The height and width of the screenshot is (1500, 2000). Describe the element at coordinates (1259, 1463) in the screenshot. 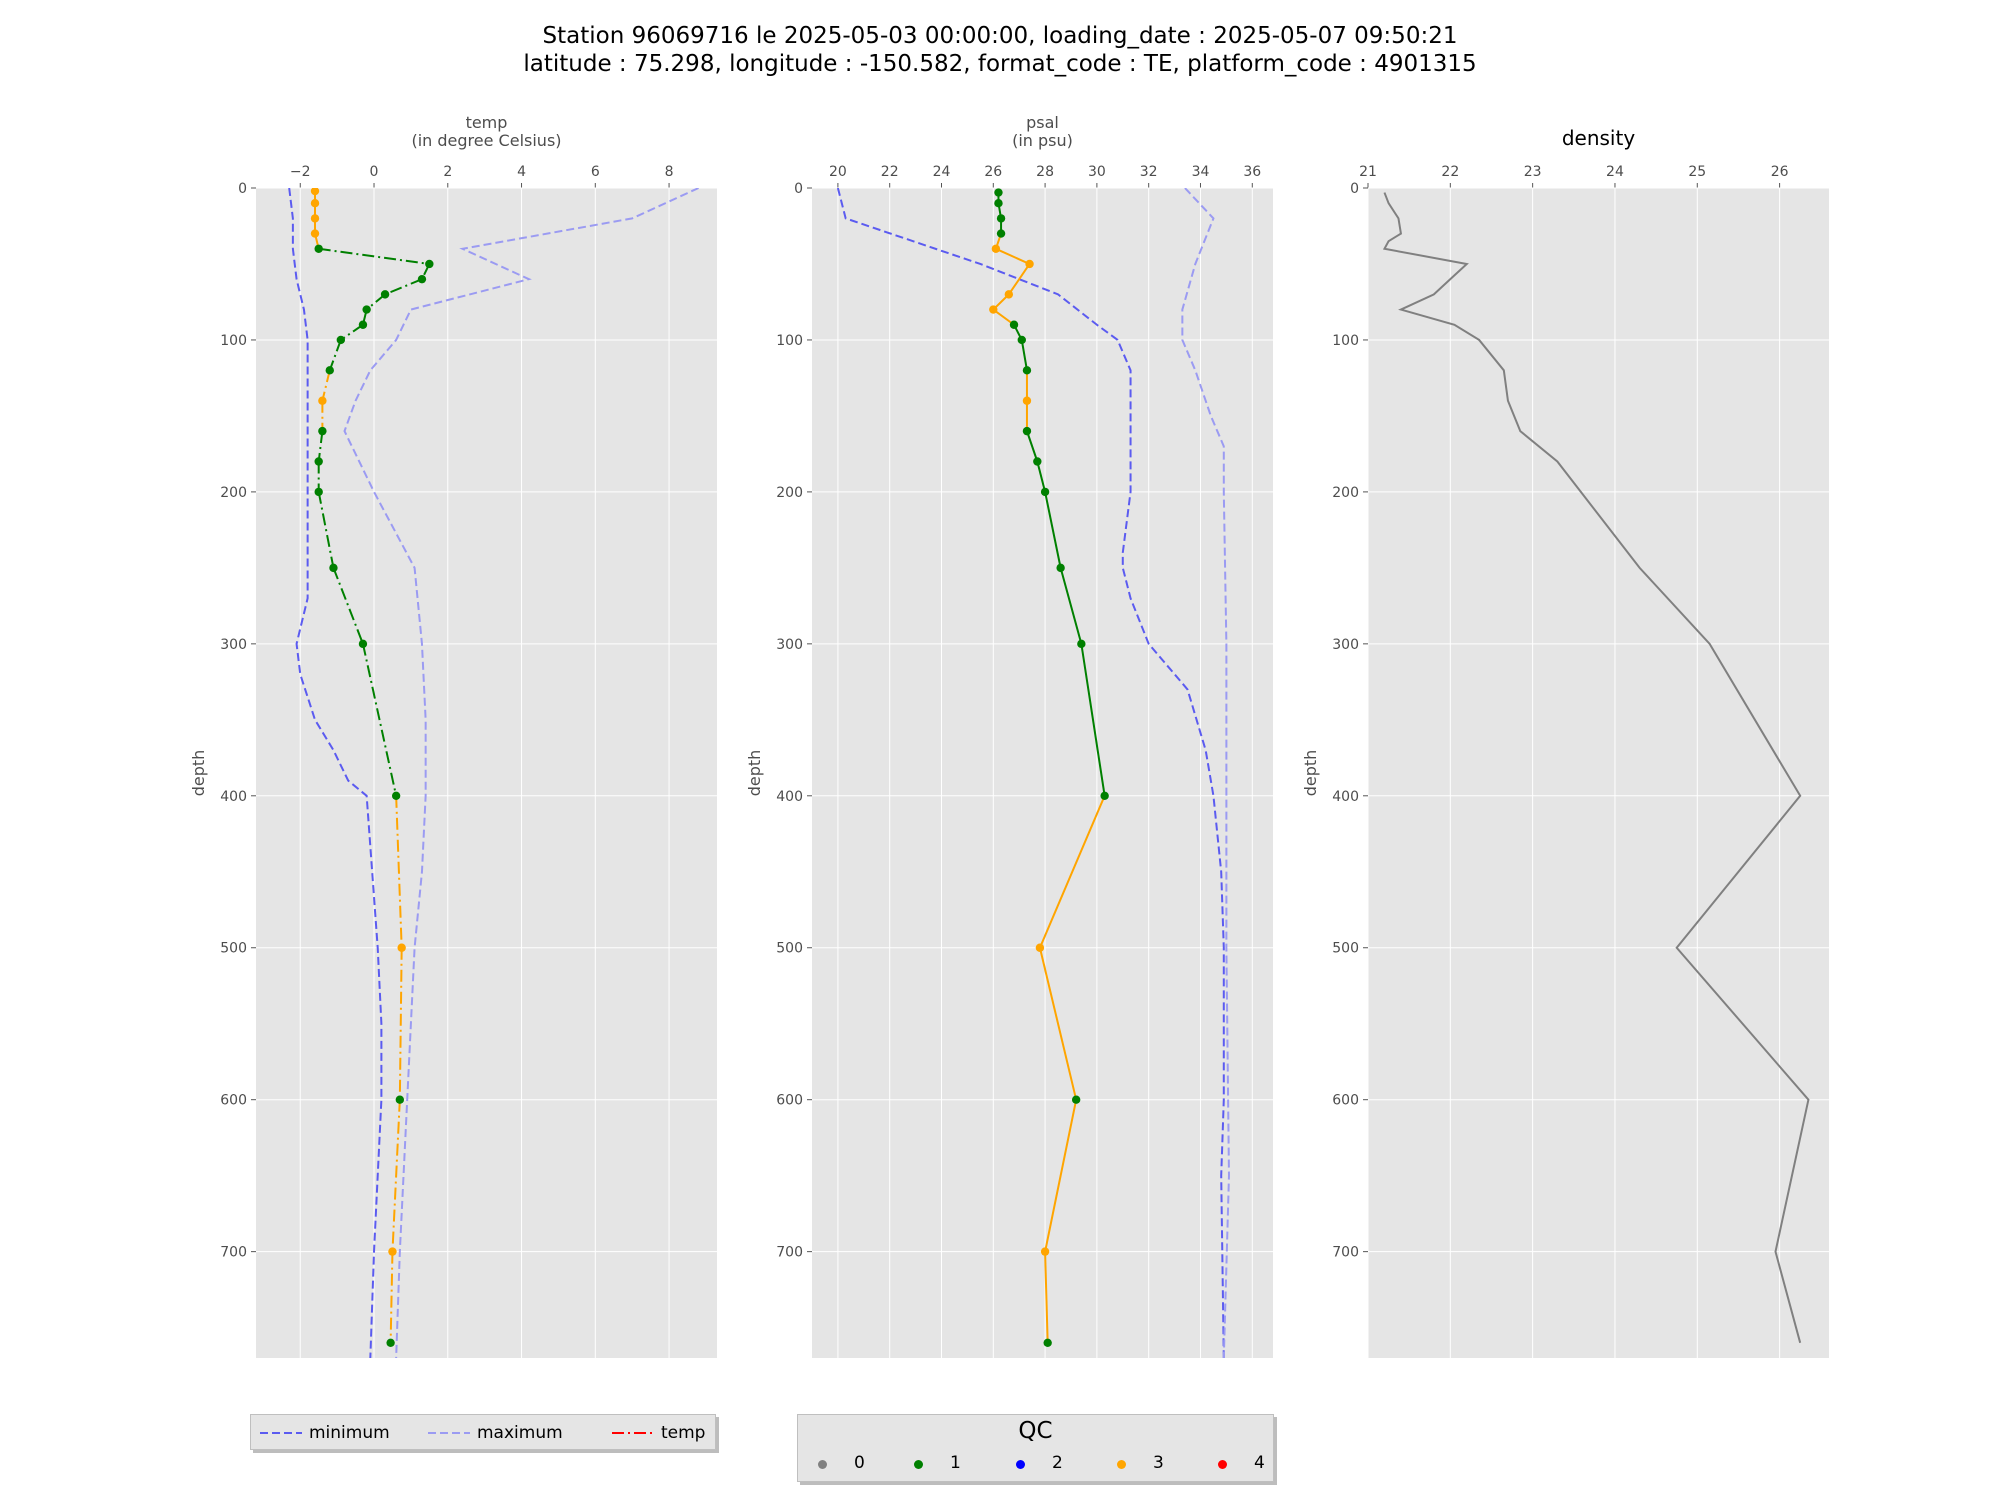

I see `qc-legend-label-4: 4` at that location.